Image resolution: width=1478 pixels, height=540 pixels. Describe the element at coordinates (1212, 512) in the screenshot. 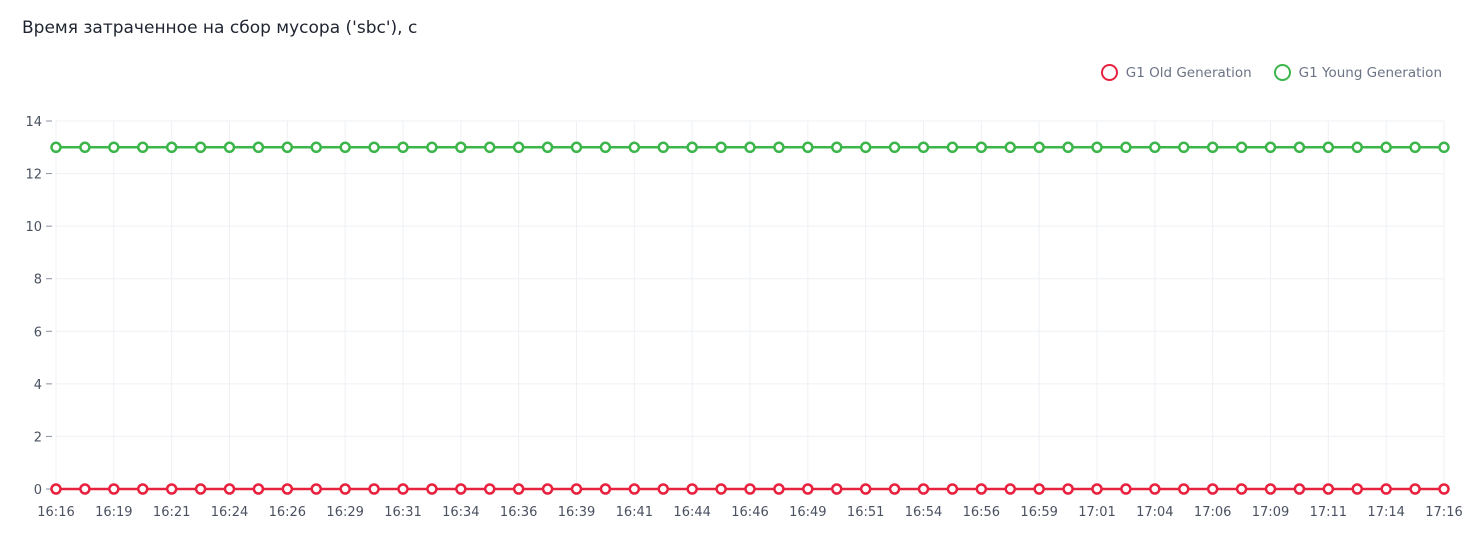

I see `x-tick-label: 17:06` at that location.